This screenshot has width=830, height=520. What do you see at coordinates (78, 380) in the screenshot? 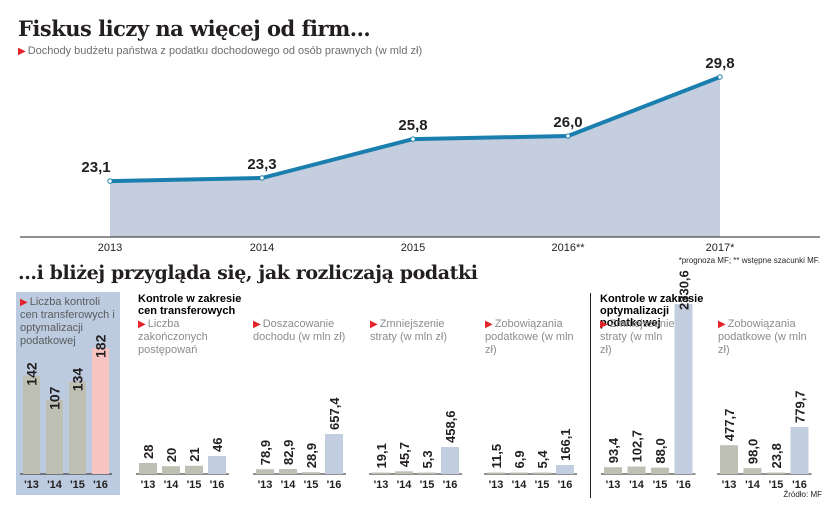
I see `bar-value-label: 134` at bounding box center [78, 380].